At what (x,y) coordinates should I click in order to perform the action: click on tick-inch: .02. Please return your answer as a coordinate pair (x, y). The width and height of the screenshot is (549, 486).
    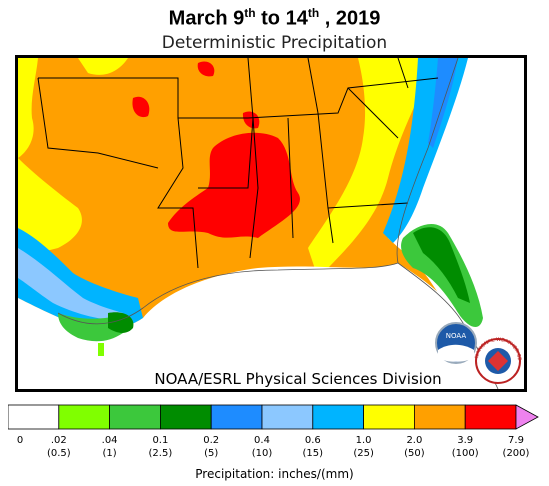
    Looking at the image, I should click on (58, 440).